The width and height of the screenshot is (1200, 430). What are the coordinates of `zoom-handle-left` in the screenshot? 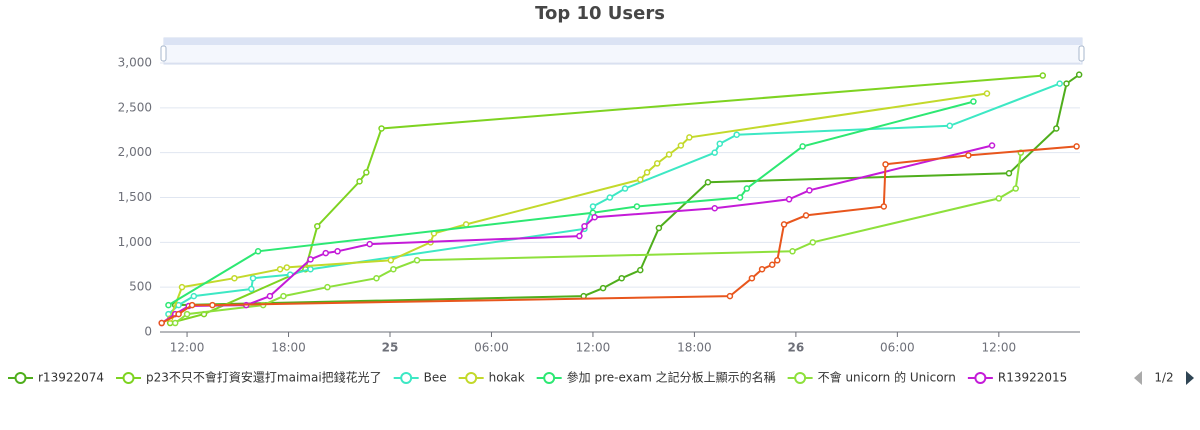 It's located at (163, 53).